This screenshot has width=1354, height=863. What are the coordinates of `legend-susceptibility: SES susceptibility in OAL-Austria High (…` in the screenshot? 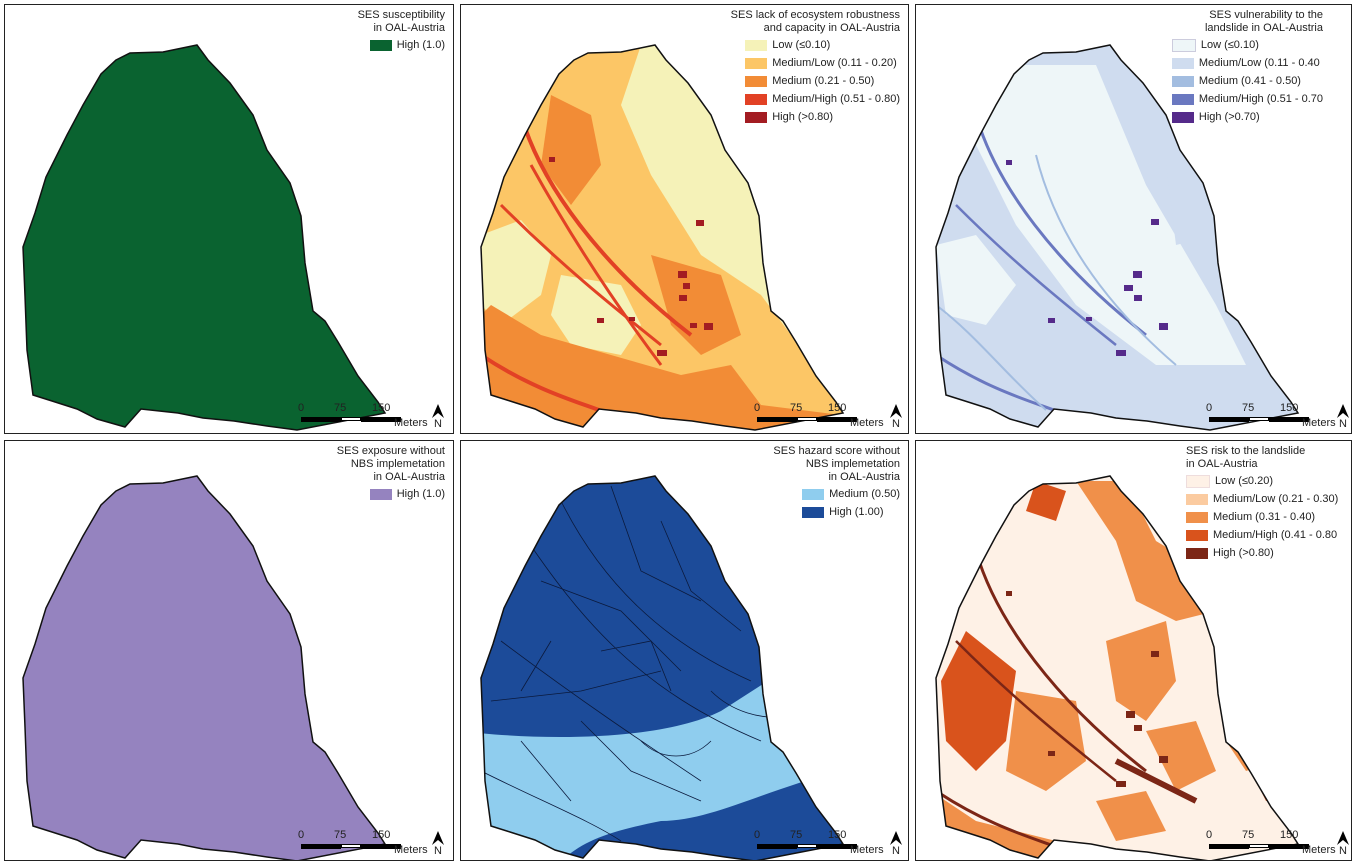 It's located at (401, 32).